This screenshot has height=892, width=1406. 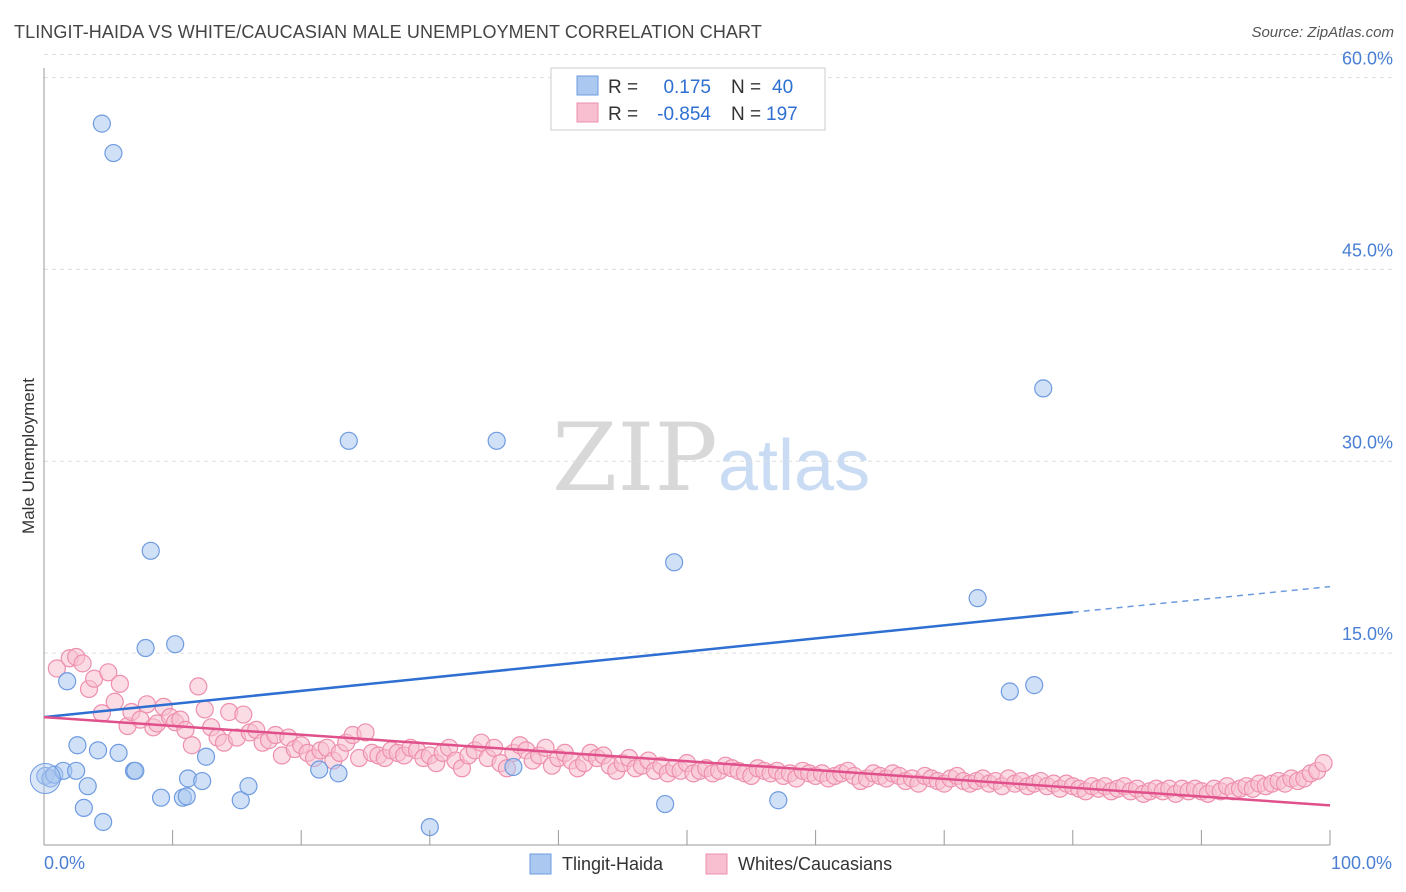 What do you see at coordinates (815, 864) in the screenshot?
I see `legend-label-whites: Whites/Caucasians` at bounding box center [815, 864].